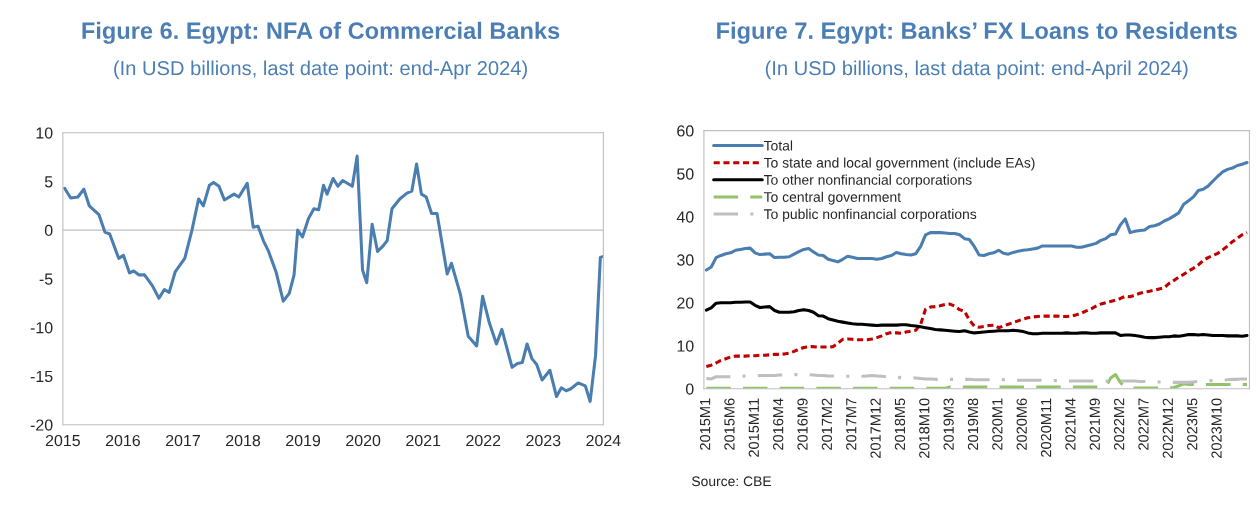 This screenshot has height=529, width=1257. Describe the element at coordinates (924, 428) in the screenshot. I see `x-tick-label: 2018M10` at that location.